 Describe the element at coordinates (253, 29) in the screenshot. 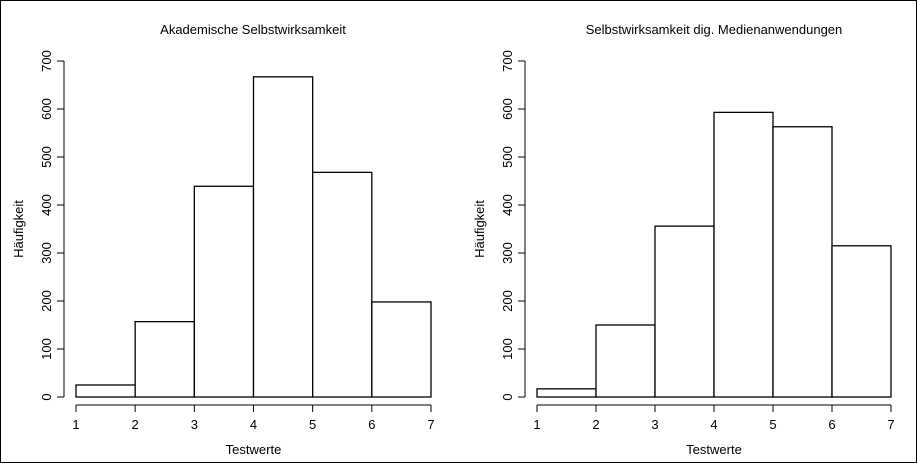

I see `chart-title: Akademische Selbstwirksamkeit` at that location.